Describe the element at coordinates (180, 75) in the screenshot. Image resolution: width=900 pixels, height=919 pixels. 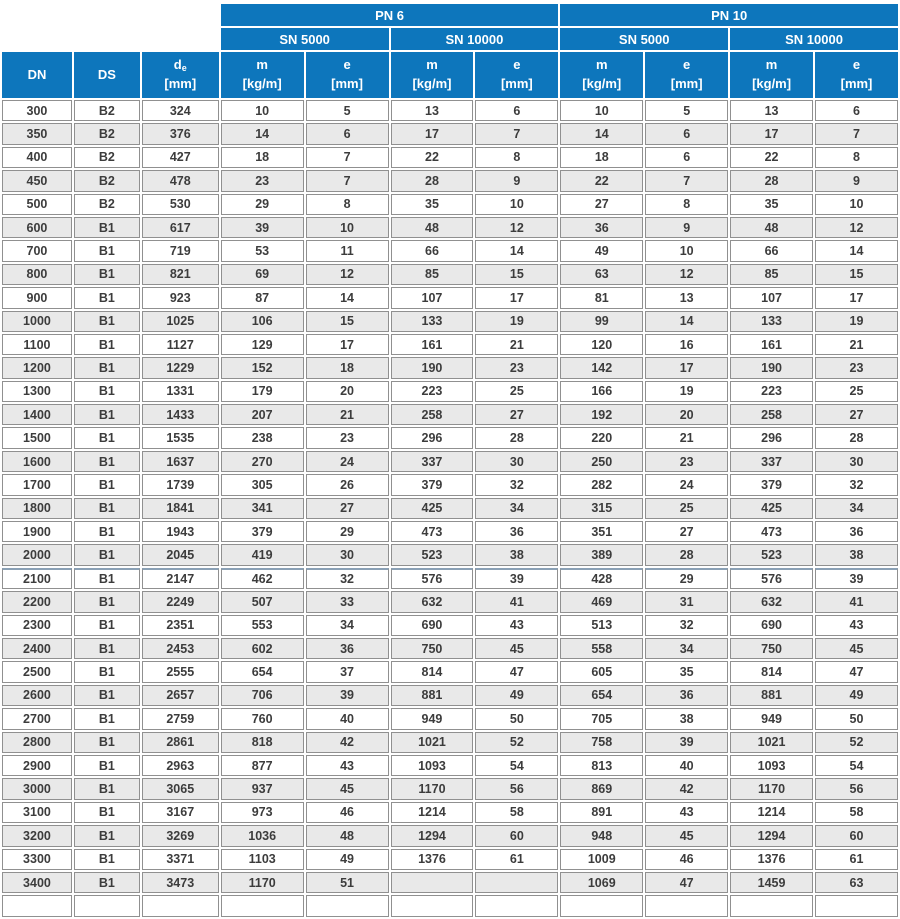
I see `header-de: de [mm]` at that location.